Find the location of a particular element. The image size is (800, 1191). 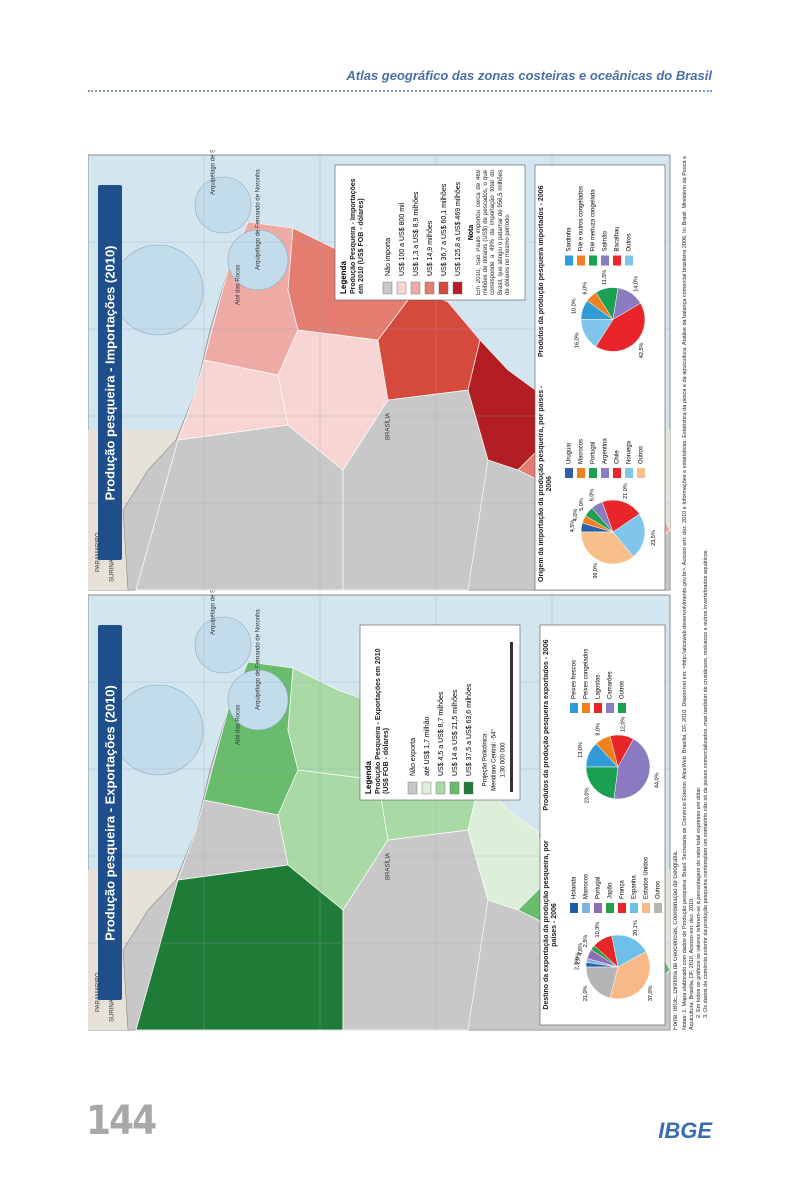

legend-label: Holanda is located at coordinates (575, 887).